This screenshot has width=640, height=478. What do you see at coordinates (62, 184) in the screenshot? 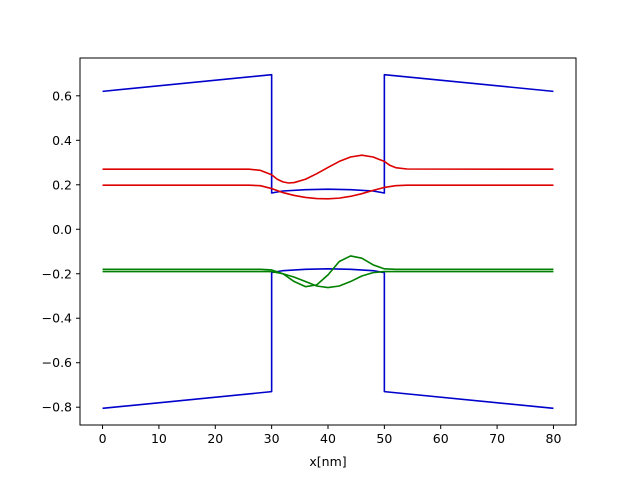
I see `y-tick-label: 0.2` at bounding box center [62, 184].